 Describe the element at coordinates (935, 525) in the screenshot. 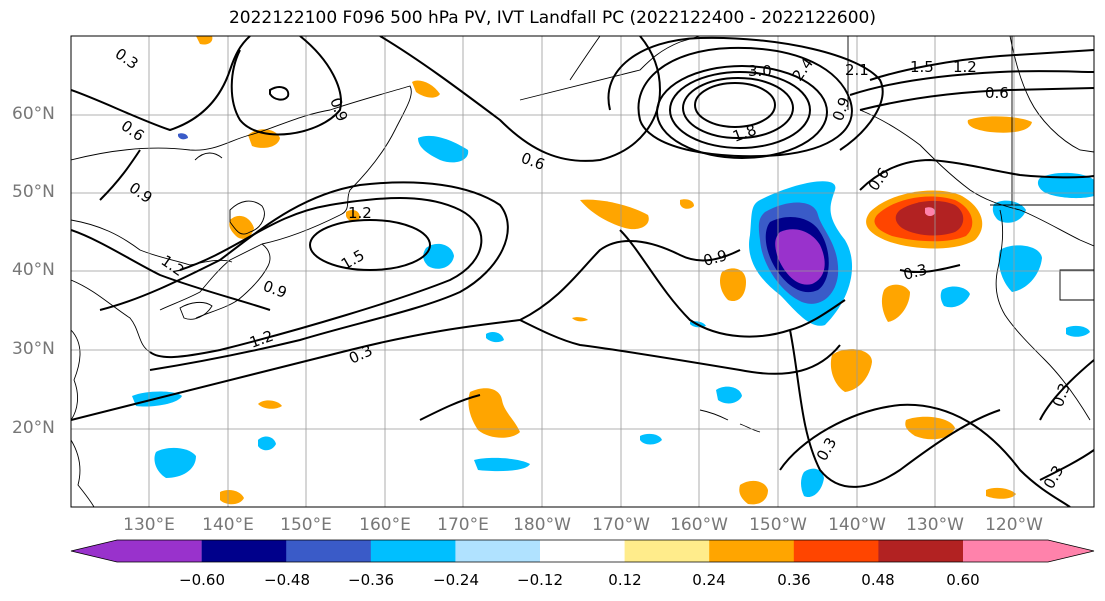

I see `lon-label: 130°W` at that location.